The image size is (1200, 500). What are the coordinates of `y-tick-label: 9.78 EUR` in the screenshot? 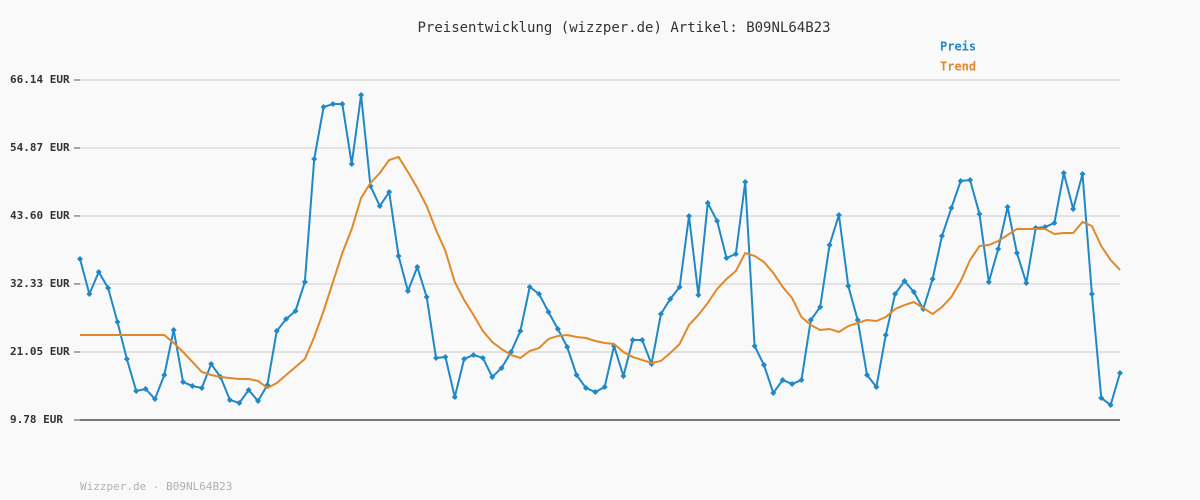 It's located at (36, 419).